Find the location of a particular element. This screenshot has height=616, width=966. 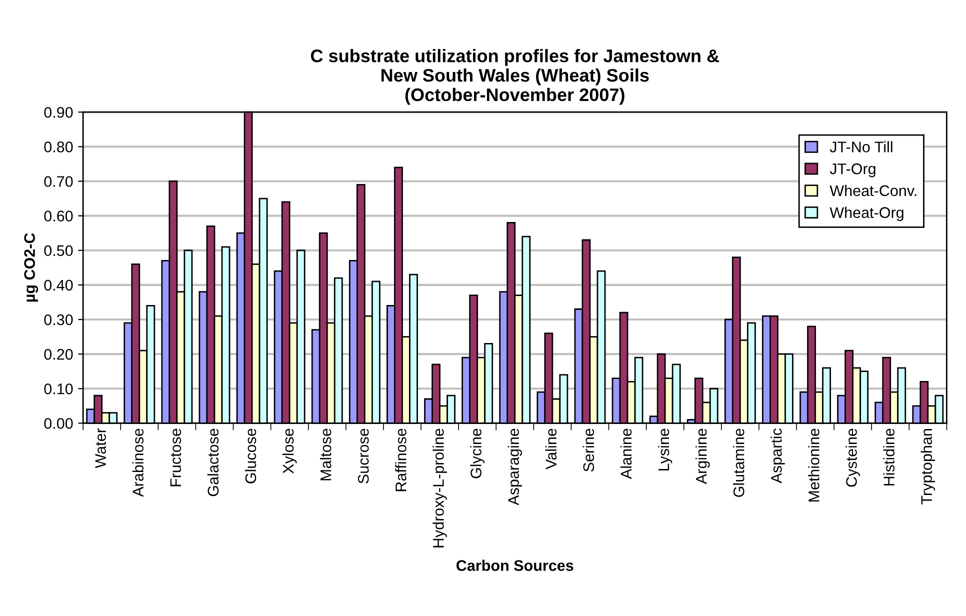

x-tick-label: Glycine is located at coordinates (477, 453).